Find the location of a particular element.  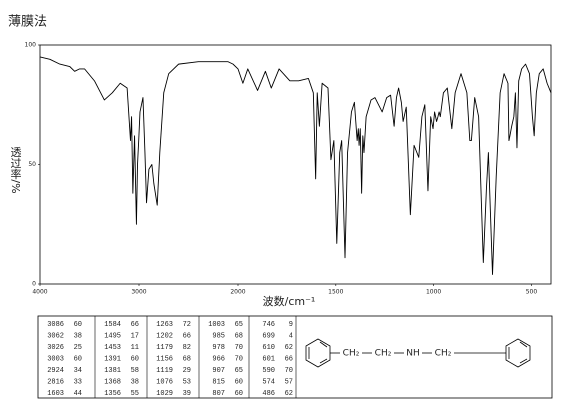

peak-transmittance: 82 is located at coordinates (187, 348).